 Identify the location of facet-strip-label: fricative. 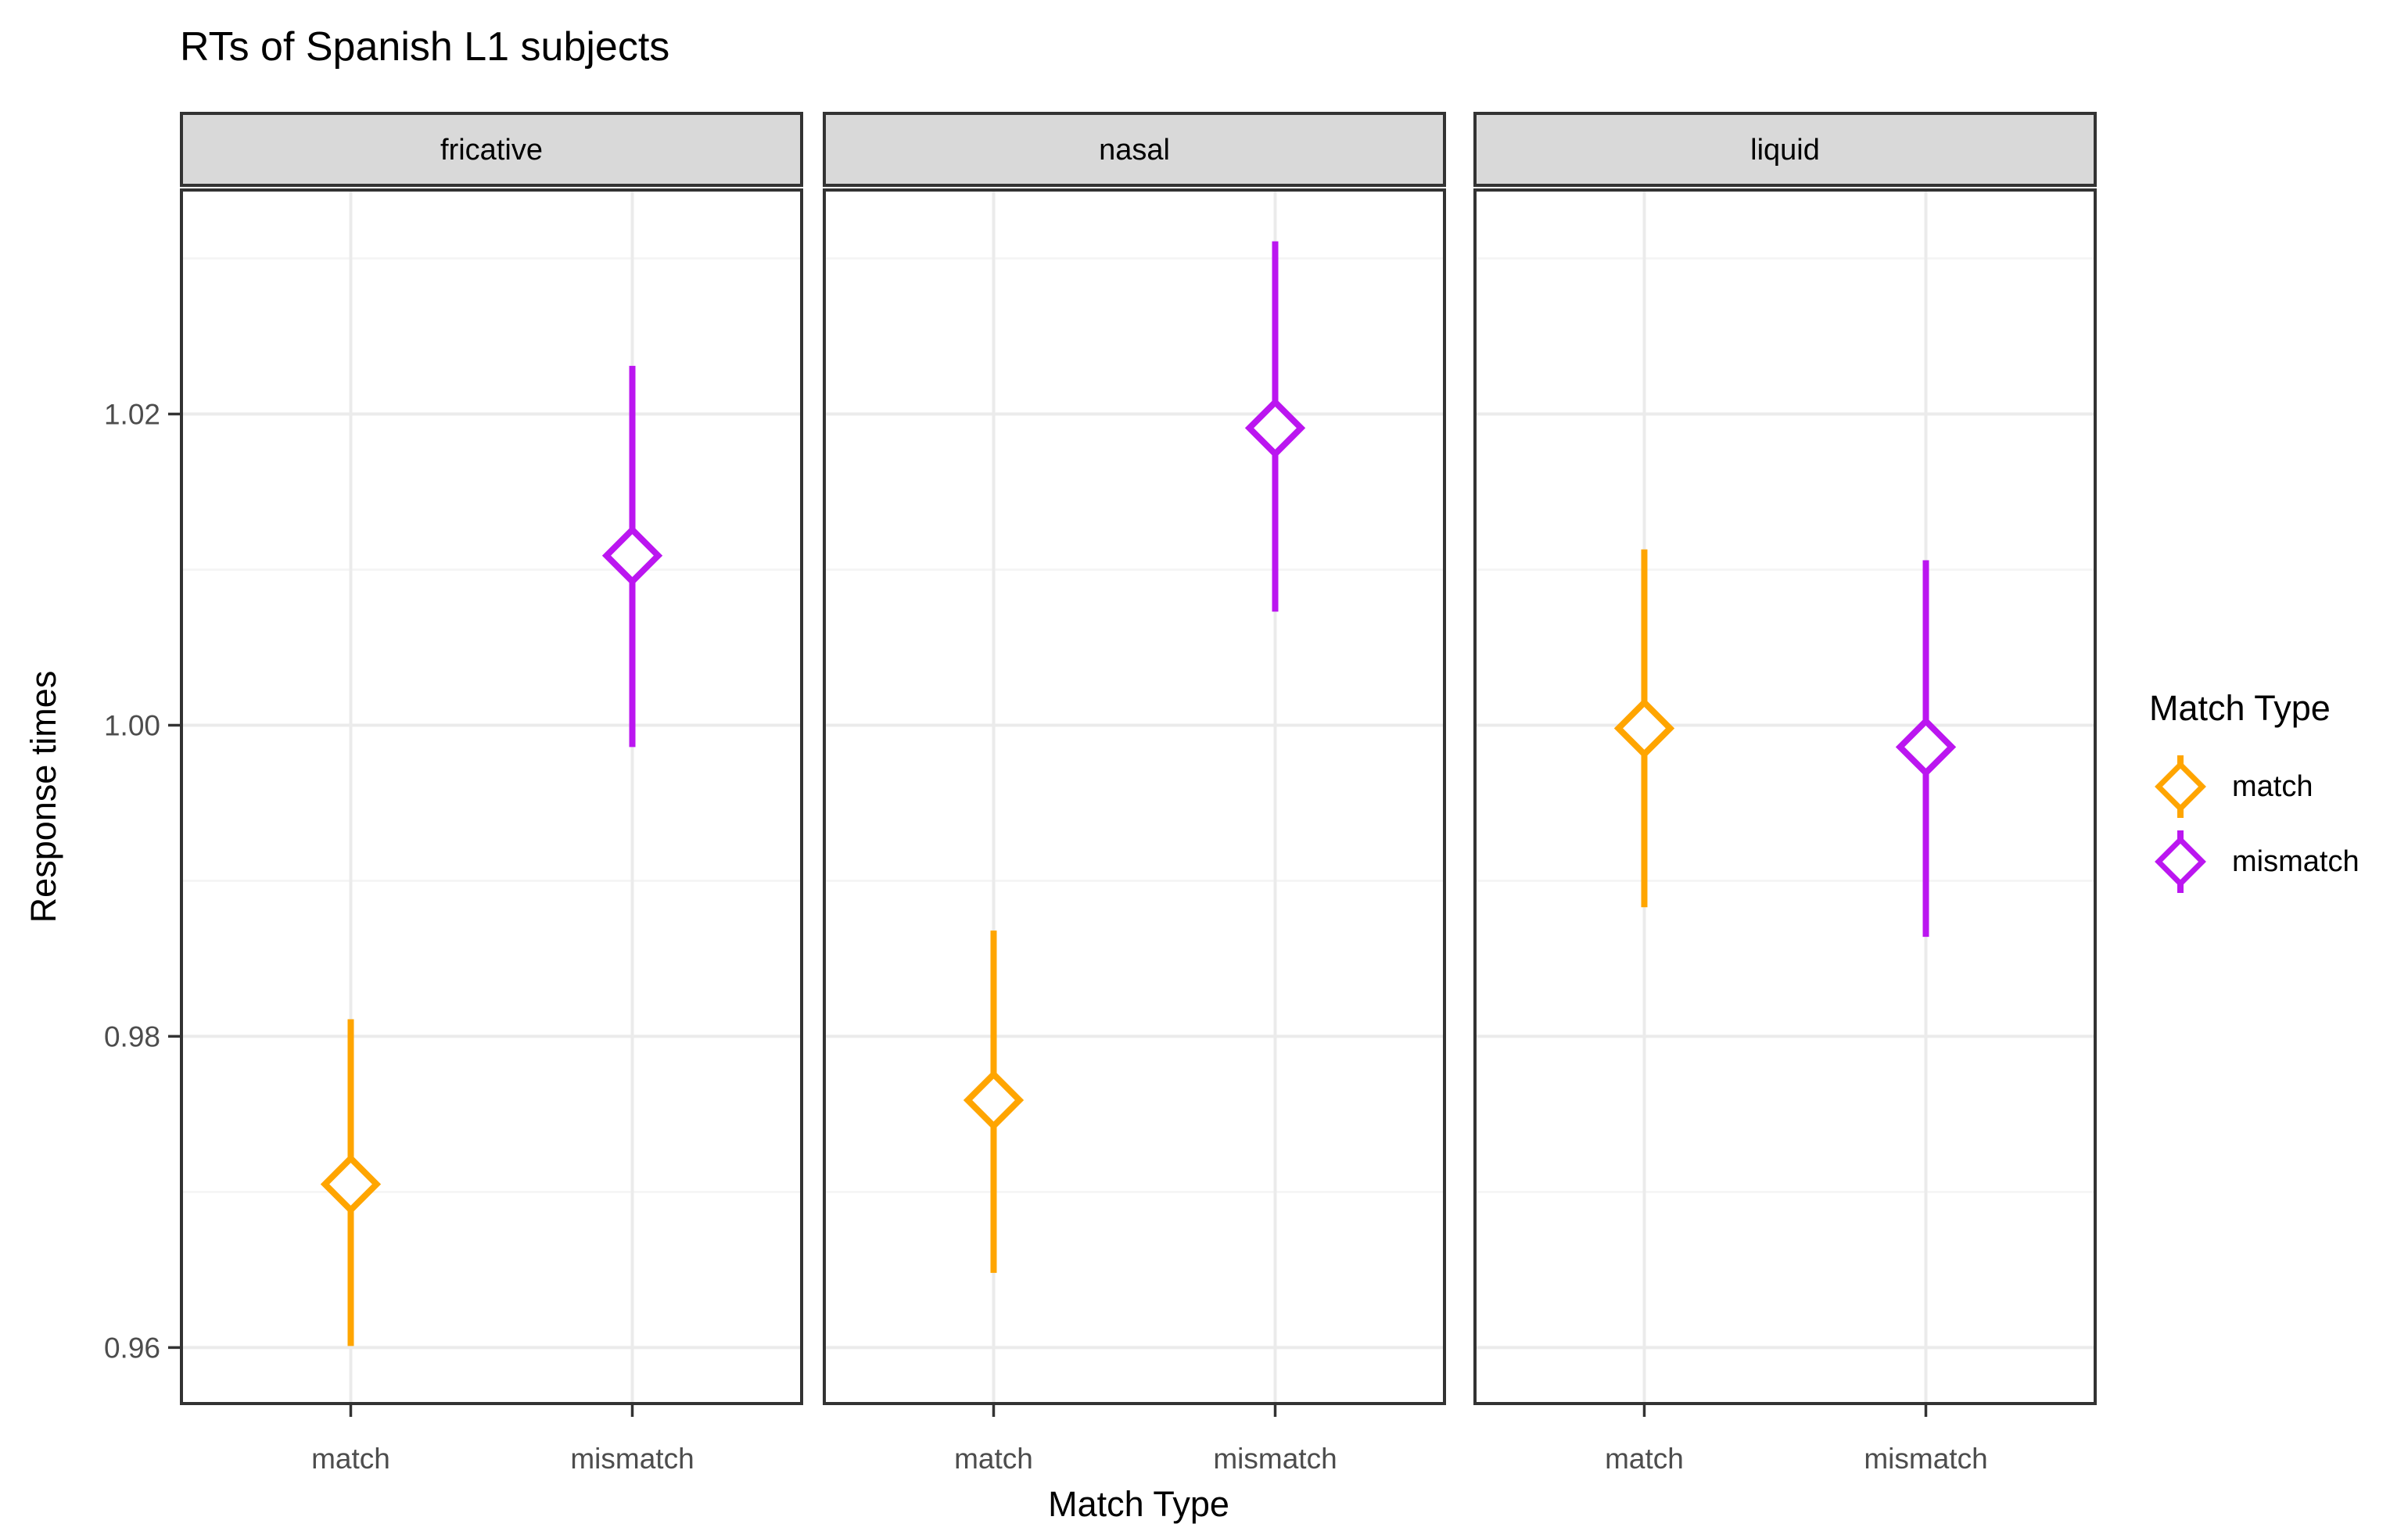
(491, 151).